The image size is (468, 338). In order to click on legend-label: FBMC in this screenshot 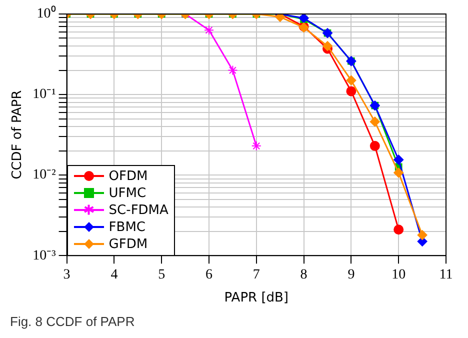, I will do `click(127, 227)`.